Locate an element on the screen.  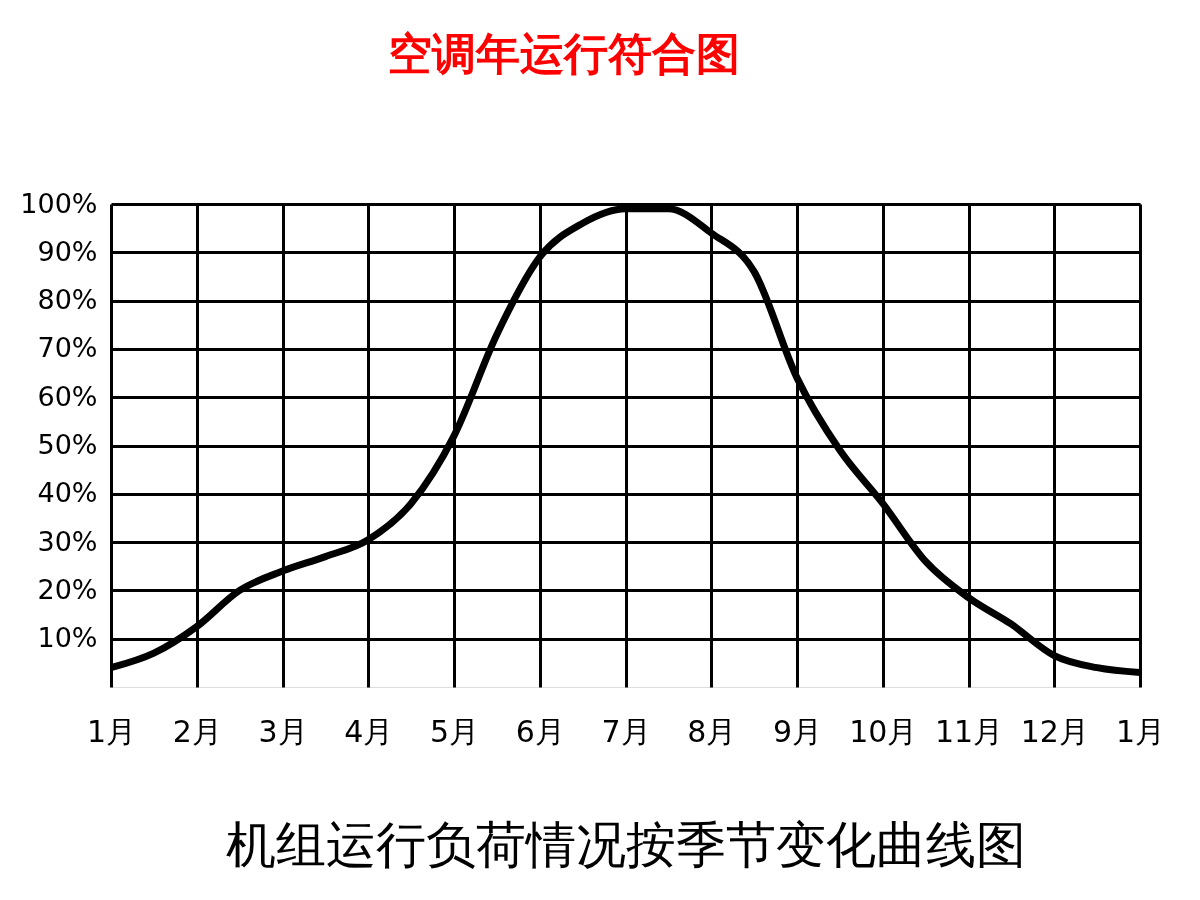
x-tick-label: 5月 is located at coordinates (454, 731).